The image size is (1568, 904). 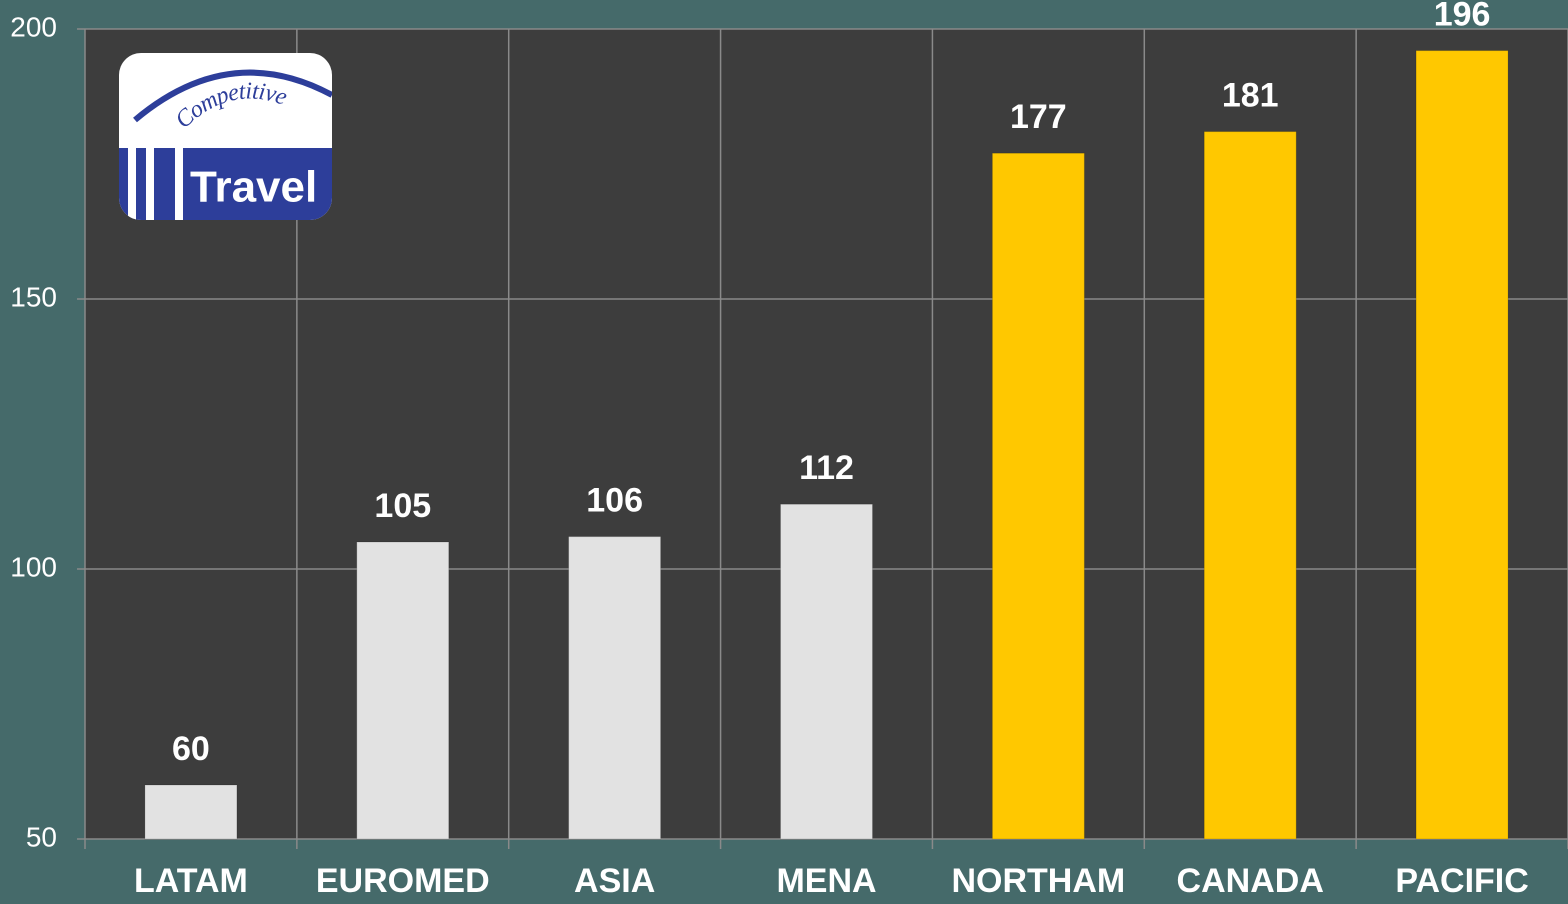 I want to click on x-tick-label: EUROMED, so click(x=403, y=881).